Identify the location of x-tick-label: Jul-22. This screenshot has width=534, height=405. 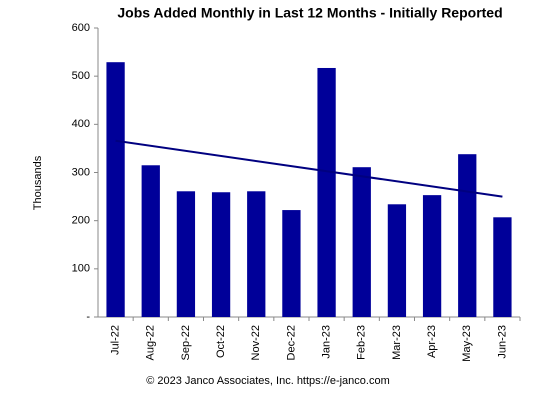
(115, 340).